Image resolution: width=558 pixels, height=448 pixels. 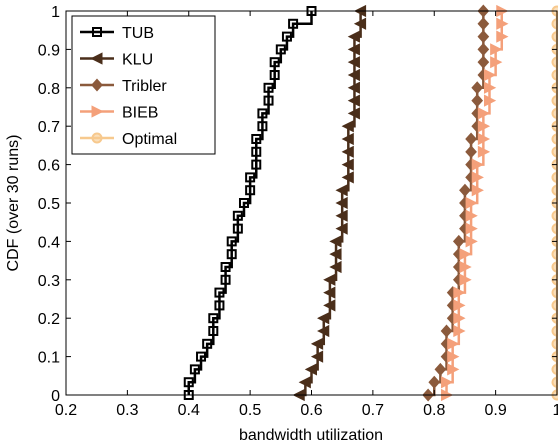 What do you see at coordinates (116, 60) in the screenshot?
I see `legend-item: KLU` at bounding box center [116, 60].